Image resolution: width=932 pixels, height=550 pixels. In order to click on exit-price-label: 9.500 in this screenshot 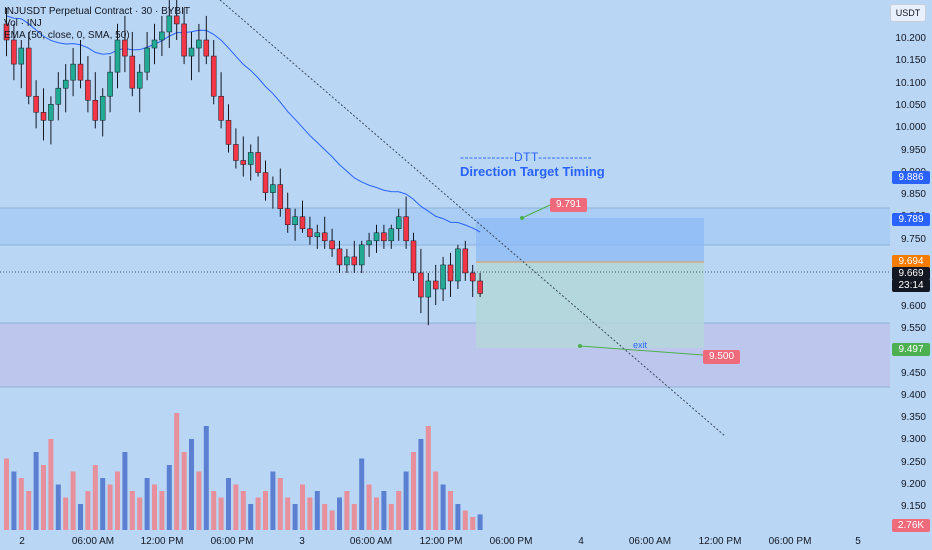, I will do `click(722, 357)`.